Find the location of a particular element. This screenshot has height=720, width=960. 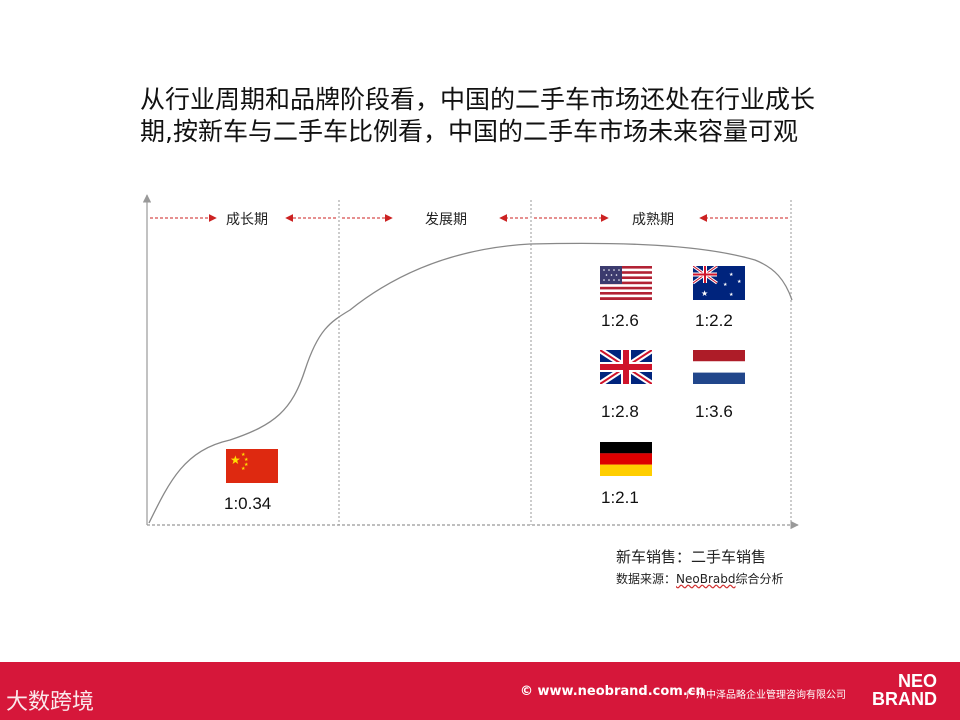

germany-flag-icon is located at coordinates (626, 459).